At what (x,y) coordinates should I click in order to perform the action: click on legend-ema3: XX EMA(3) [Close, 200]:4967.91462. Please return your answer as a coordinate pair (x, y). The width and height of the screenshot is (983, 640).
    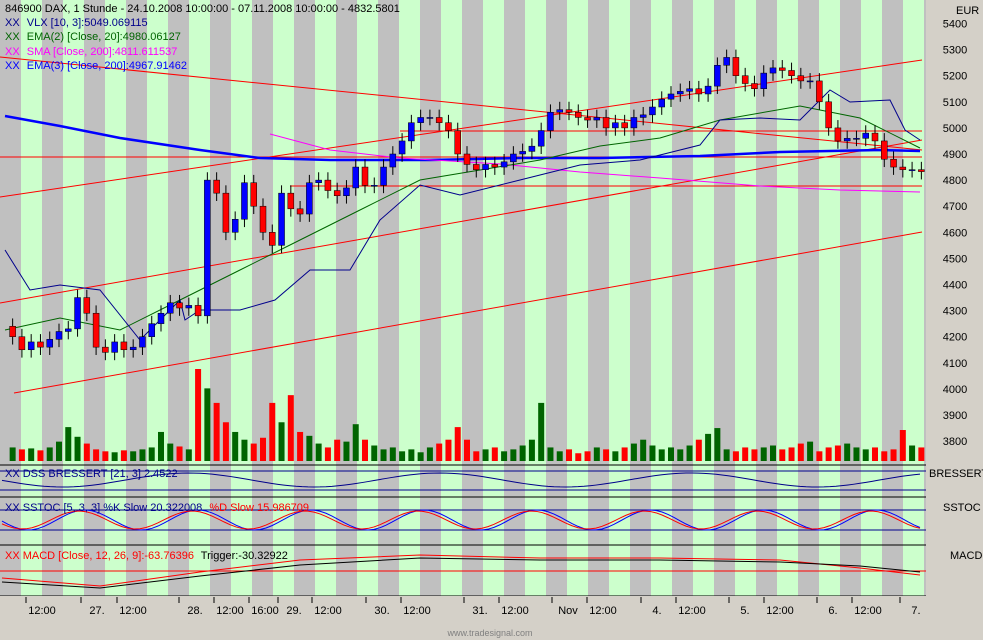
    Looking at the image, I should click on (96, 66).